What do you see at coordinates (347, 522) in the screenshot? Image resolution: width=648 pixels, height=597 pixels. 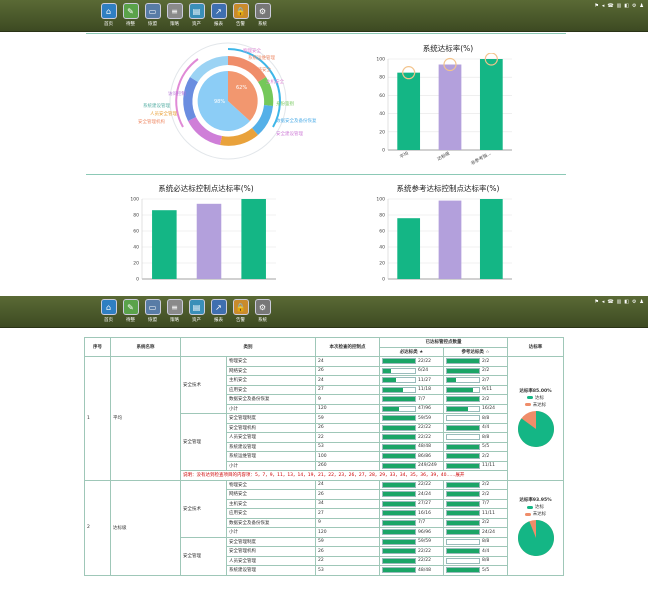 I see `cell-points: 9` at bounding box center [347, 522].